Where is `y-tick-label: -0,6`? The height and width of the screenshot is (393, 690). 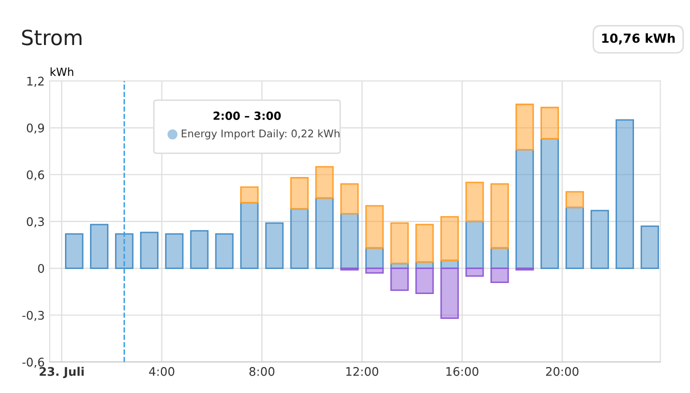 y-tick-label: -0,6 is located at coordinates (33, 363).